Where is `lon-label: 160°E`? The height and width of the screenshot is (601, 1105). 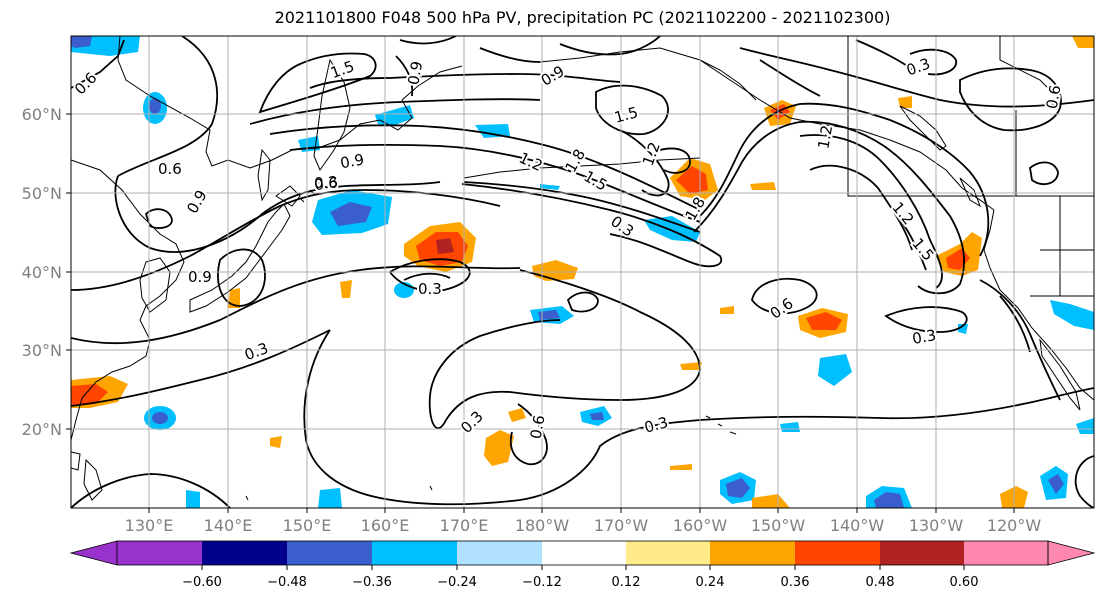
lon-label: 160°E is located at coordinates (385, 525).